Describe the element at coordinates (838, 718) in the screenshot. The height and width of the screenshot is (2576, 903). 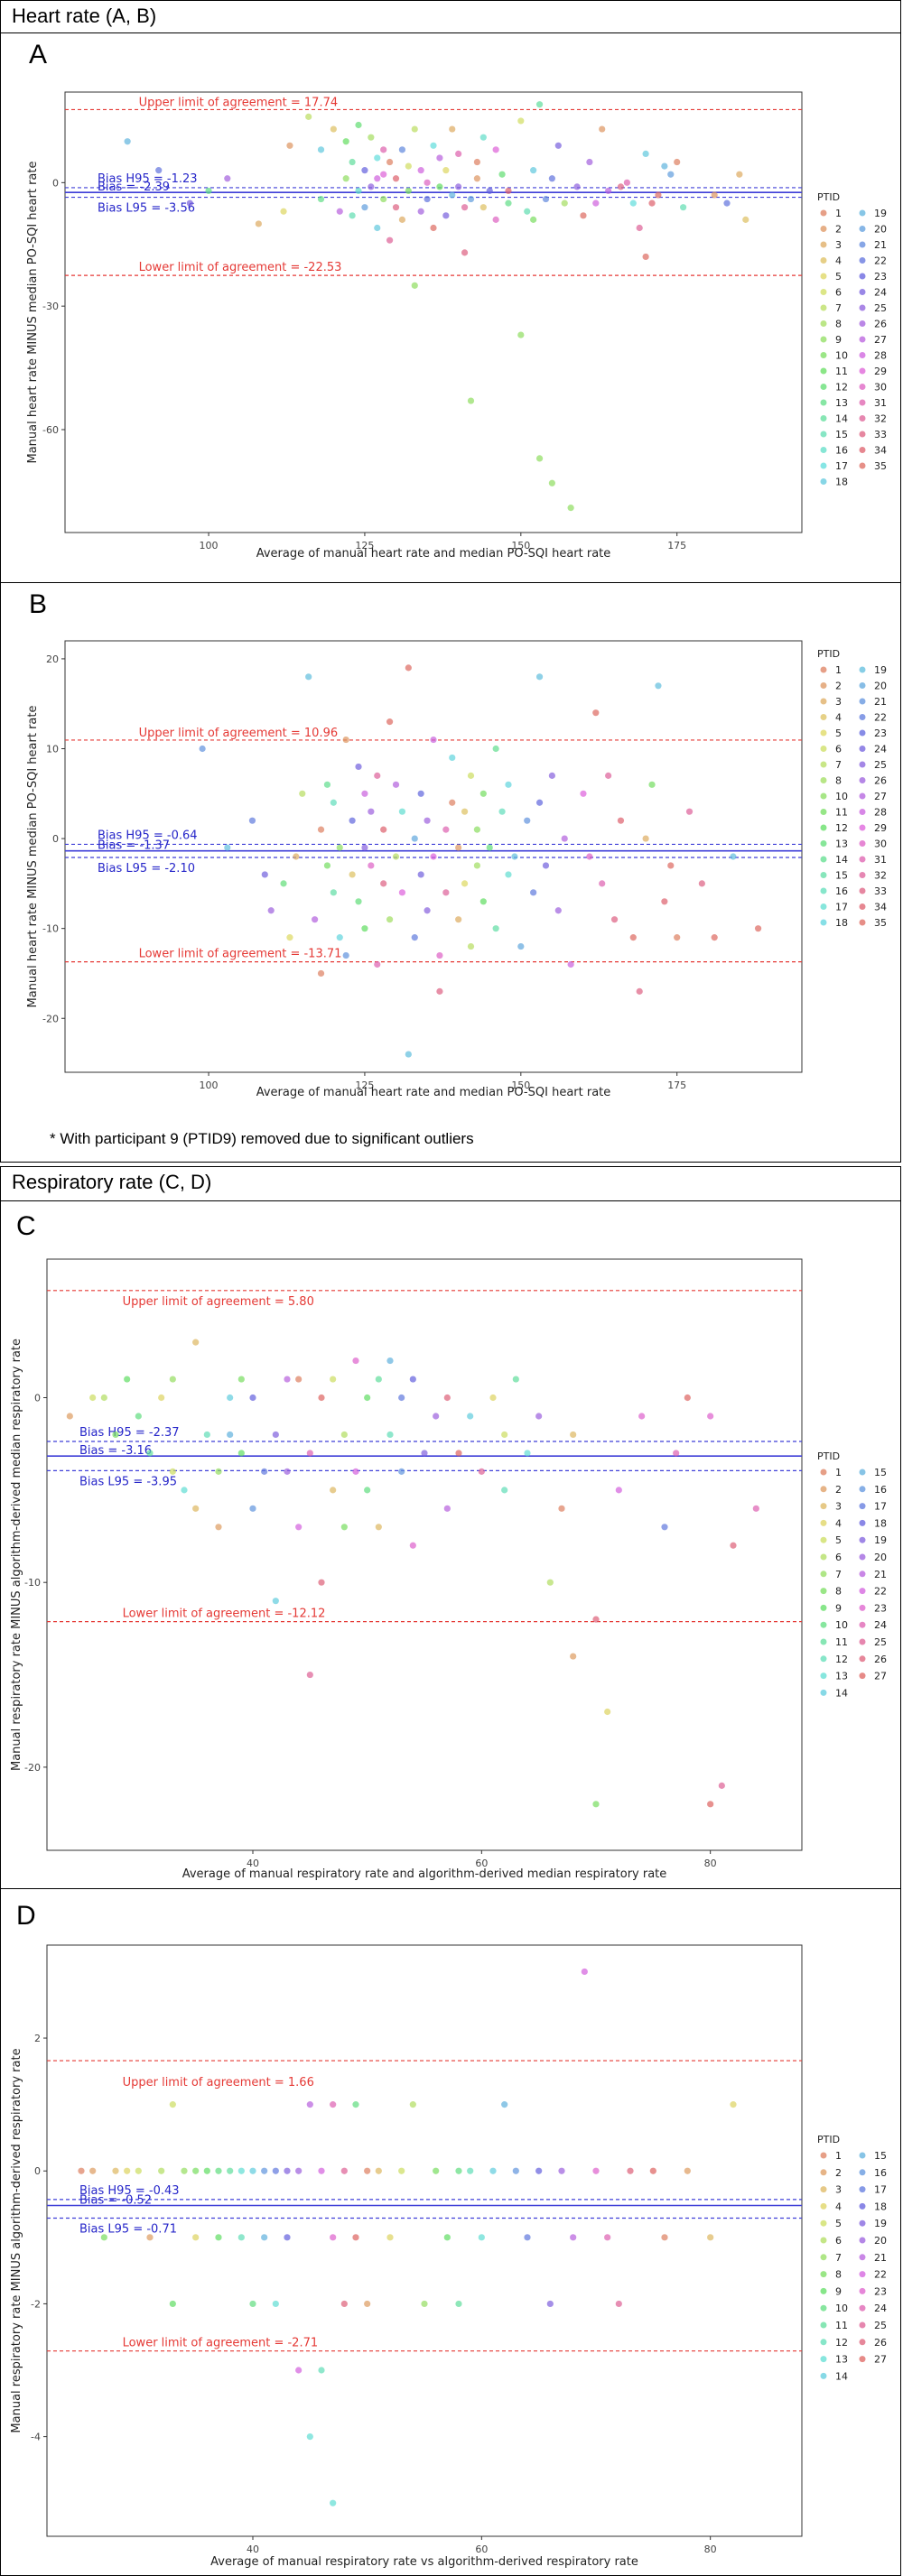
I see `legend-label: 4` at that location.